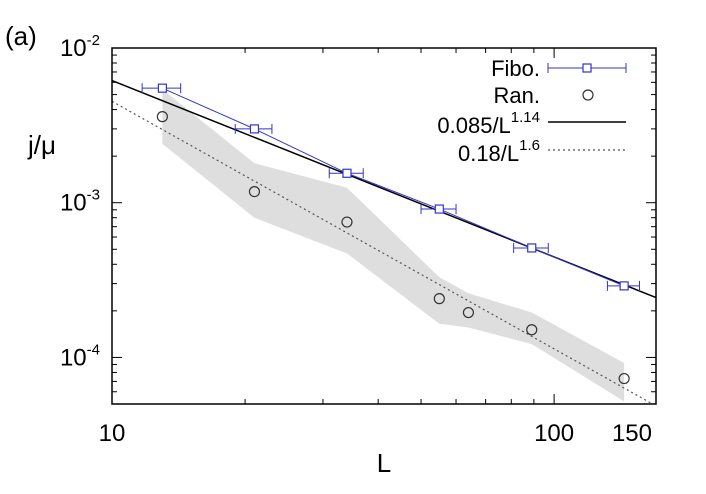  I want to click on x-tick-label: 100, so click(554, 433).